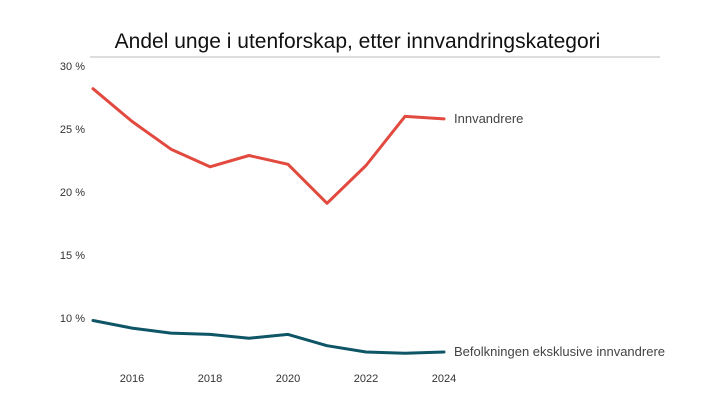 Image resolution: width=715 pixels, height=400 pixels. What do you see at coordinates (366, 379) in the screenshot?
I see `x-tick-label: 2022` at bounding box center [366, 379].